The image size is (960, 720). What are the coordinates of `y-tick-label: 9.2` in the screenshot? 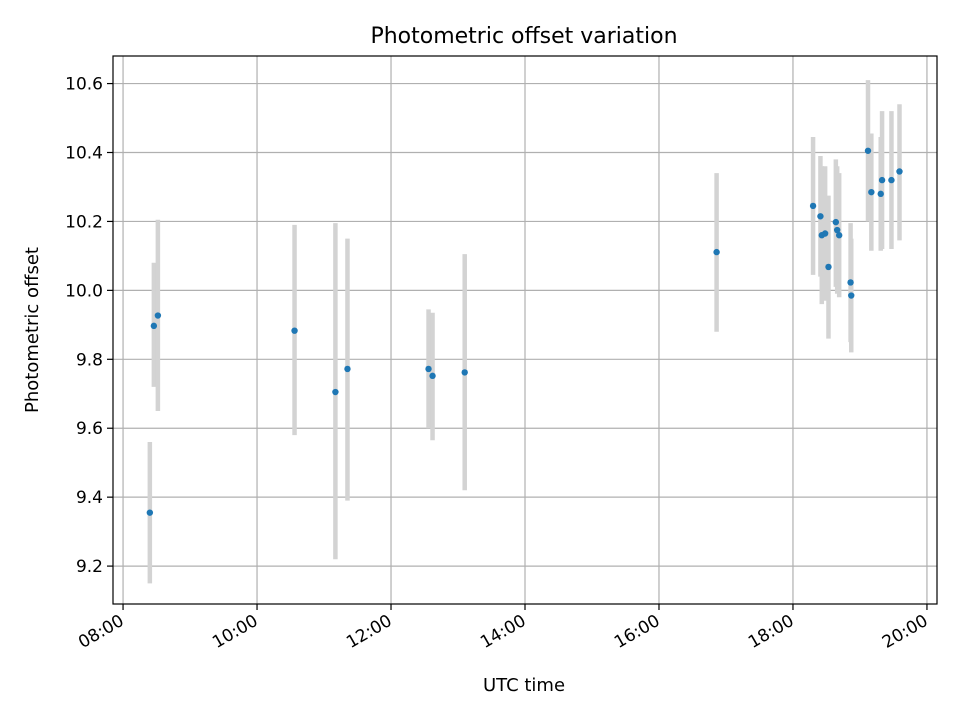 It's located at (89, 567).